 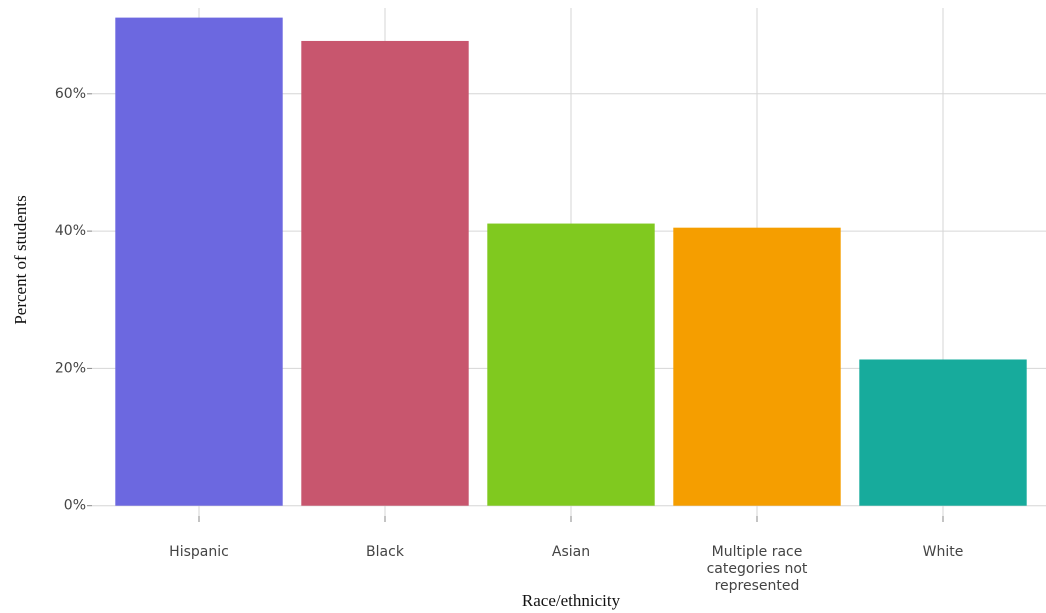 I want to click on y-tick-label: 60%, so click(x=70, y=94).